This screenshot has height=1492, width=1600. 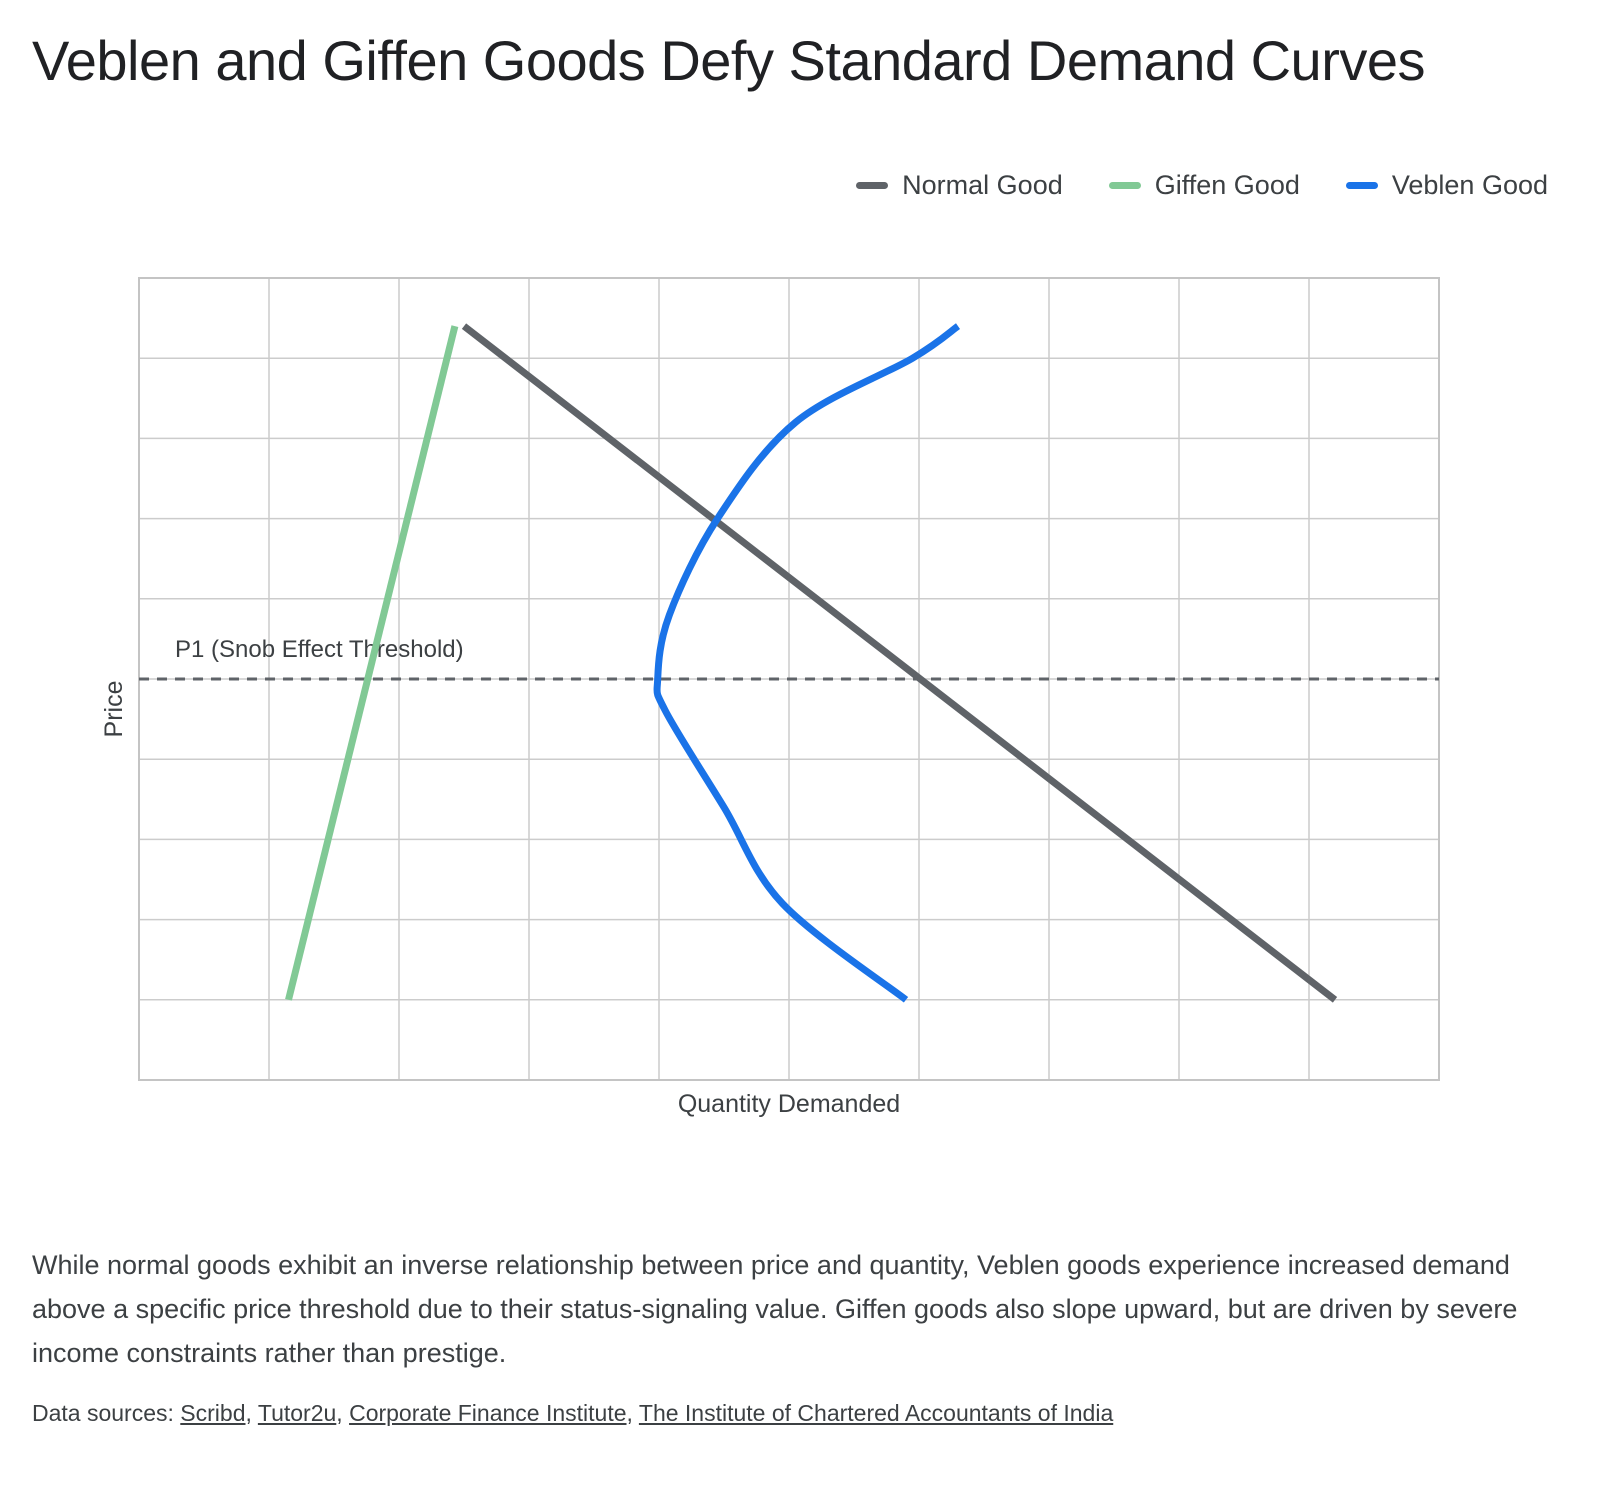 I want to click on y-axis-label: Price, so click(x=114, y=709).